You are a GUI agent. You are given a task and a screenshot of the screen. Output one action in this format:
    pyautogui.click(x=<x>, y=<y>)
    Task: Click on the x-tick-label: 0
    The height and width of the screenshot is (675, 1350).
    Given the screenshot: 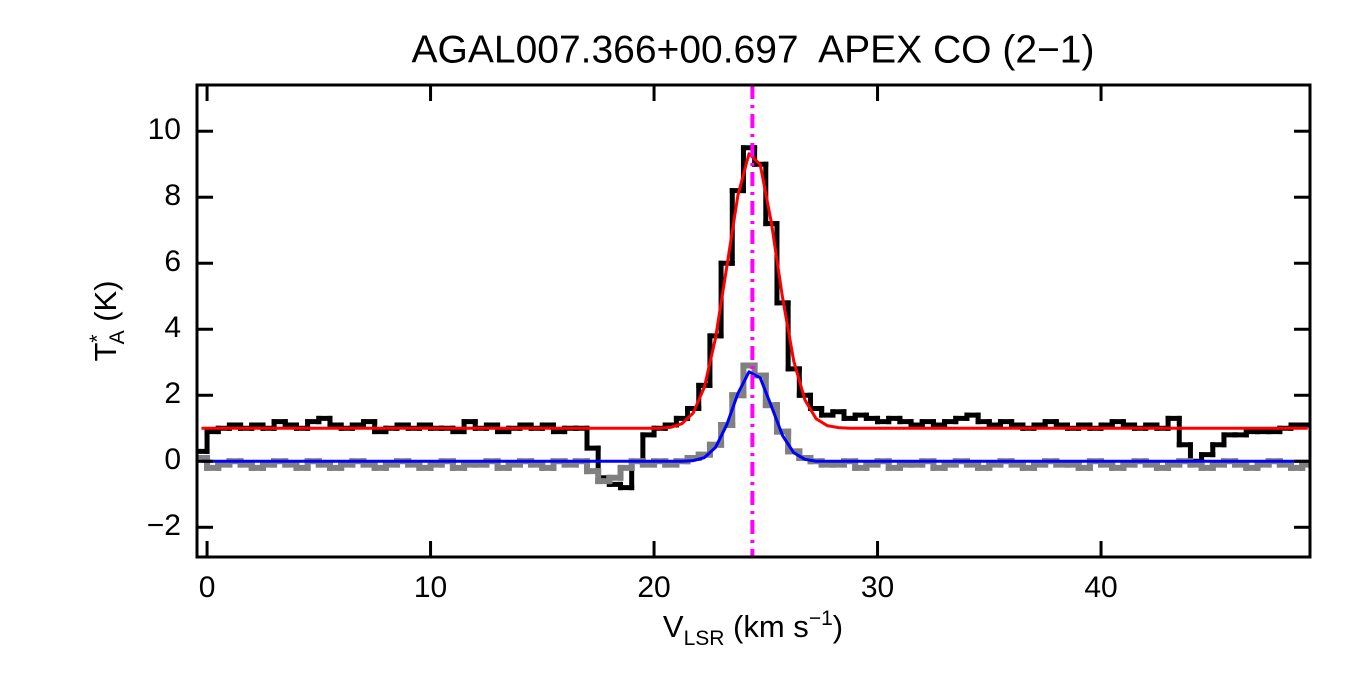 What is the action you would take?
    pyautogui.click(x=207, y=587)
    